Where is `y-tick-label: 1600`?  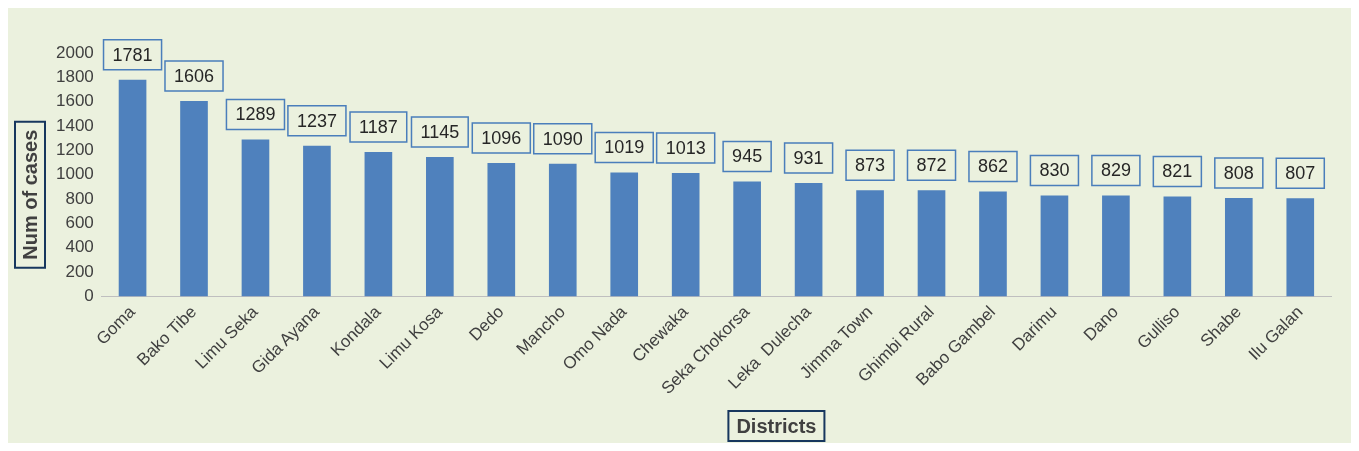
y-tick-label: 1600 is located at coordinates (74, 101).